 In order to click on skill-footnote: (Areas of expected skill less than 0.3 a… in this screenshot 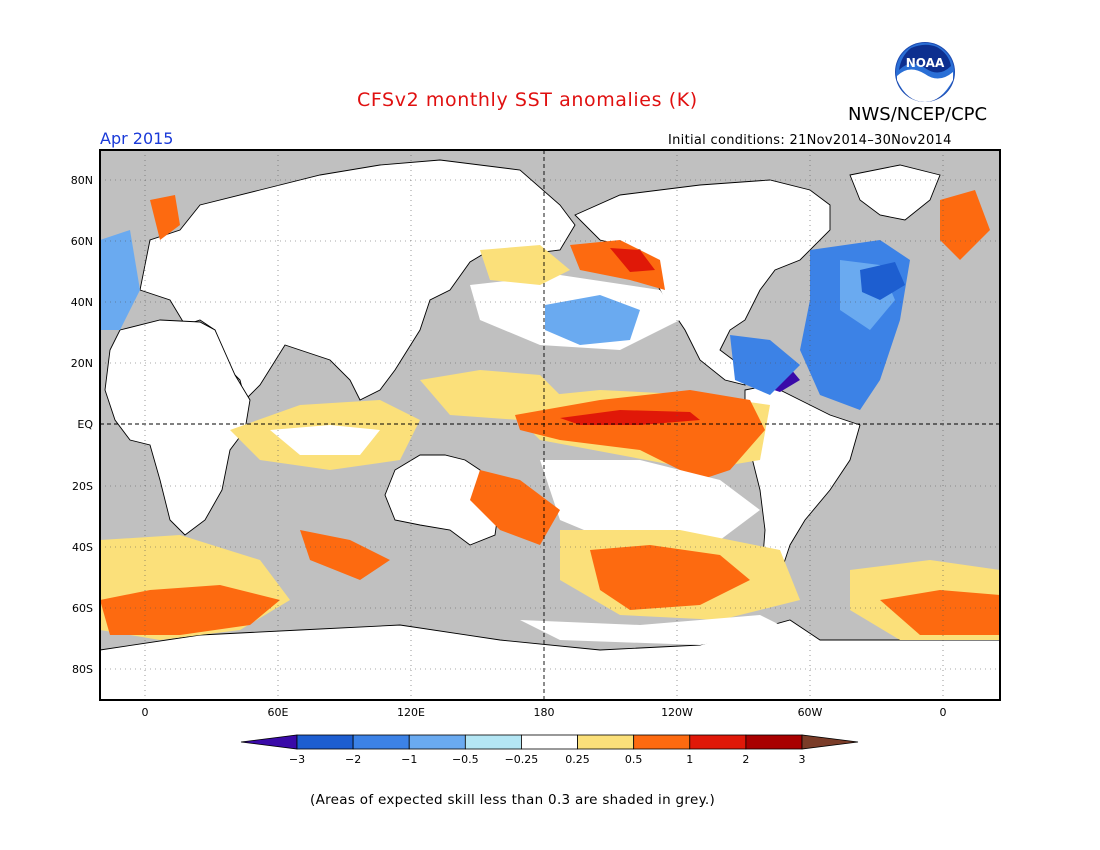, I will do `click(513, 800)`.